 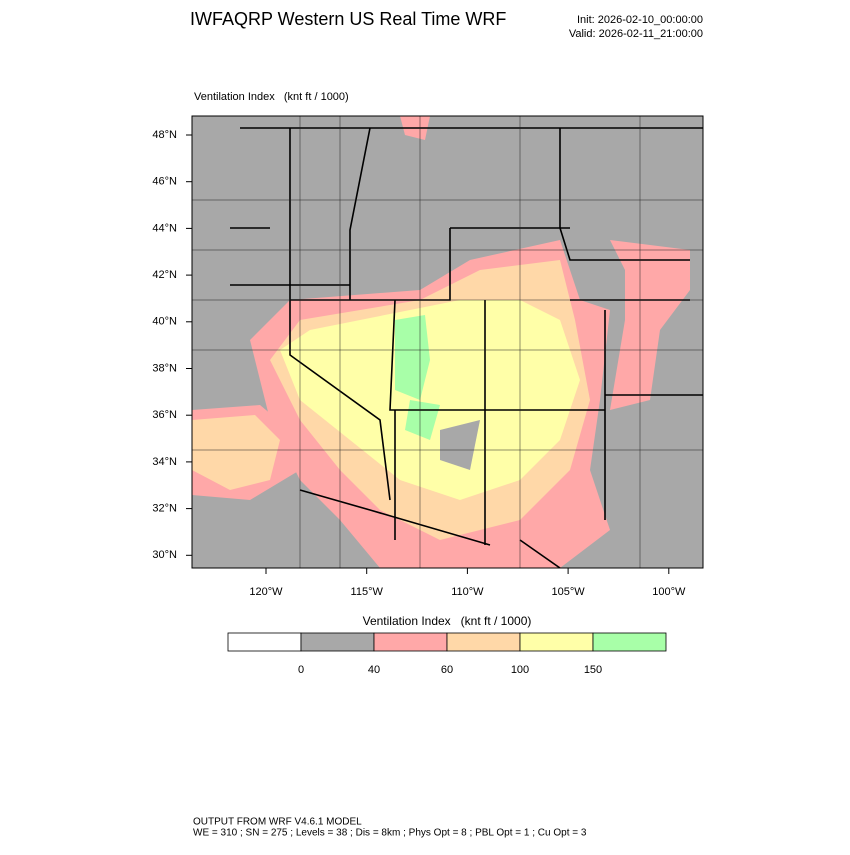 I want to click on footer-line: OUTPUT FROM WRF V4.6.1 MODEL, so click(x=277, y=822).